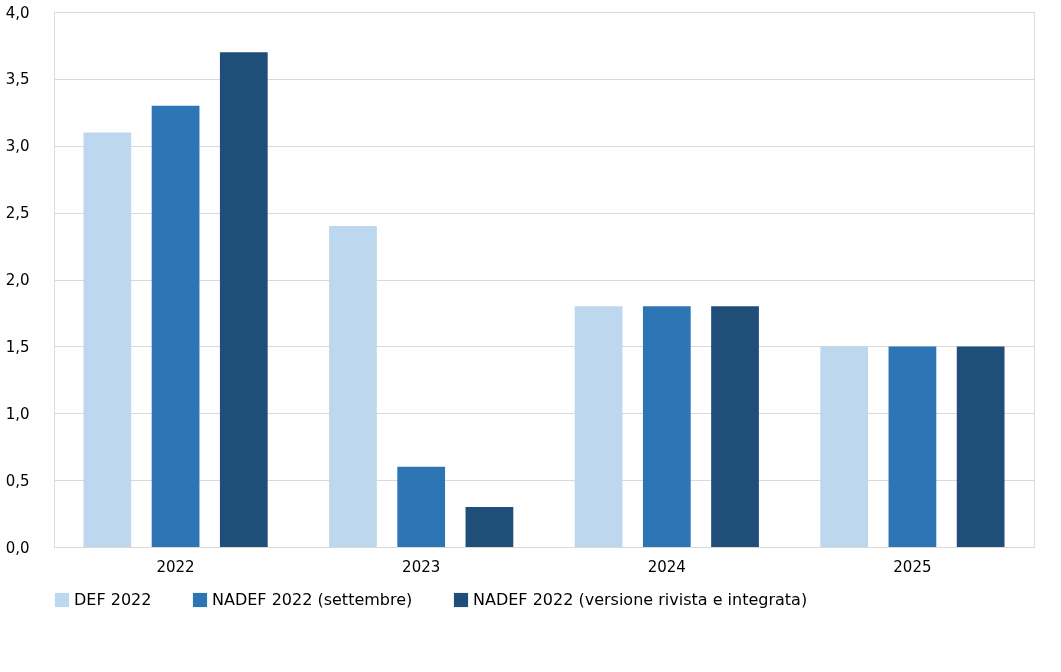 The width and height of the screenshot is (1061, 672). I want to click on y-tick-label: 0,5, so click(17, 480).